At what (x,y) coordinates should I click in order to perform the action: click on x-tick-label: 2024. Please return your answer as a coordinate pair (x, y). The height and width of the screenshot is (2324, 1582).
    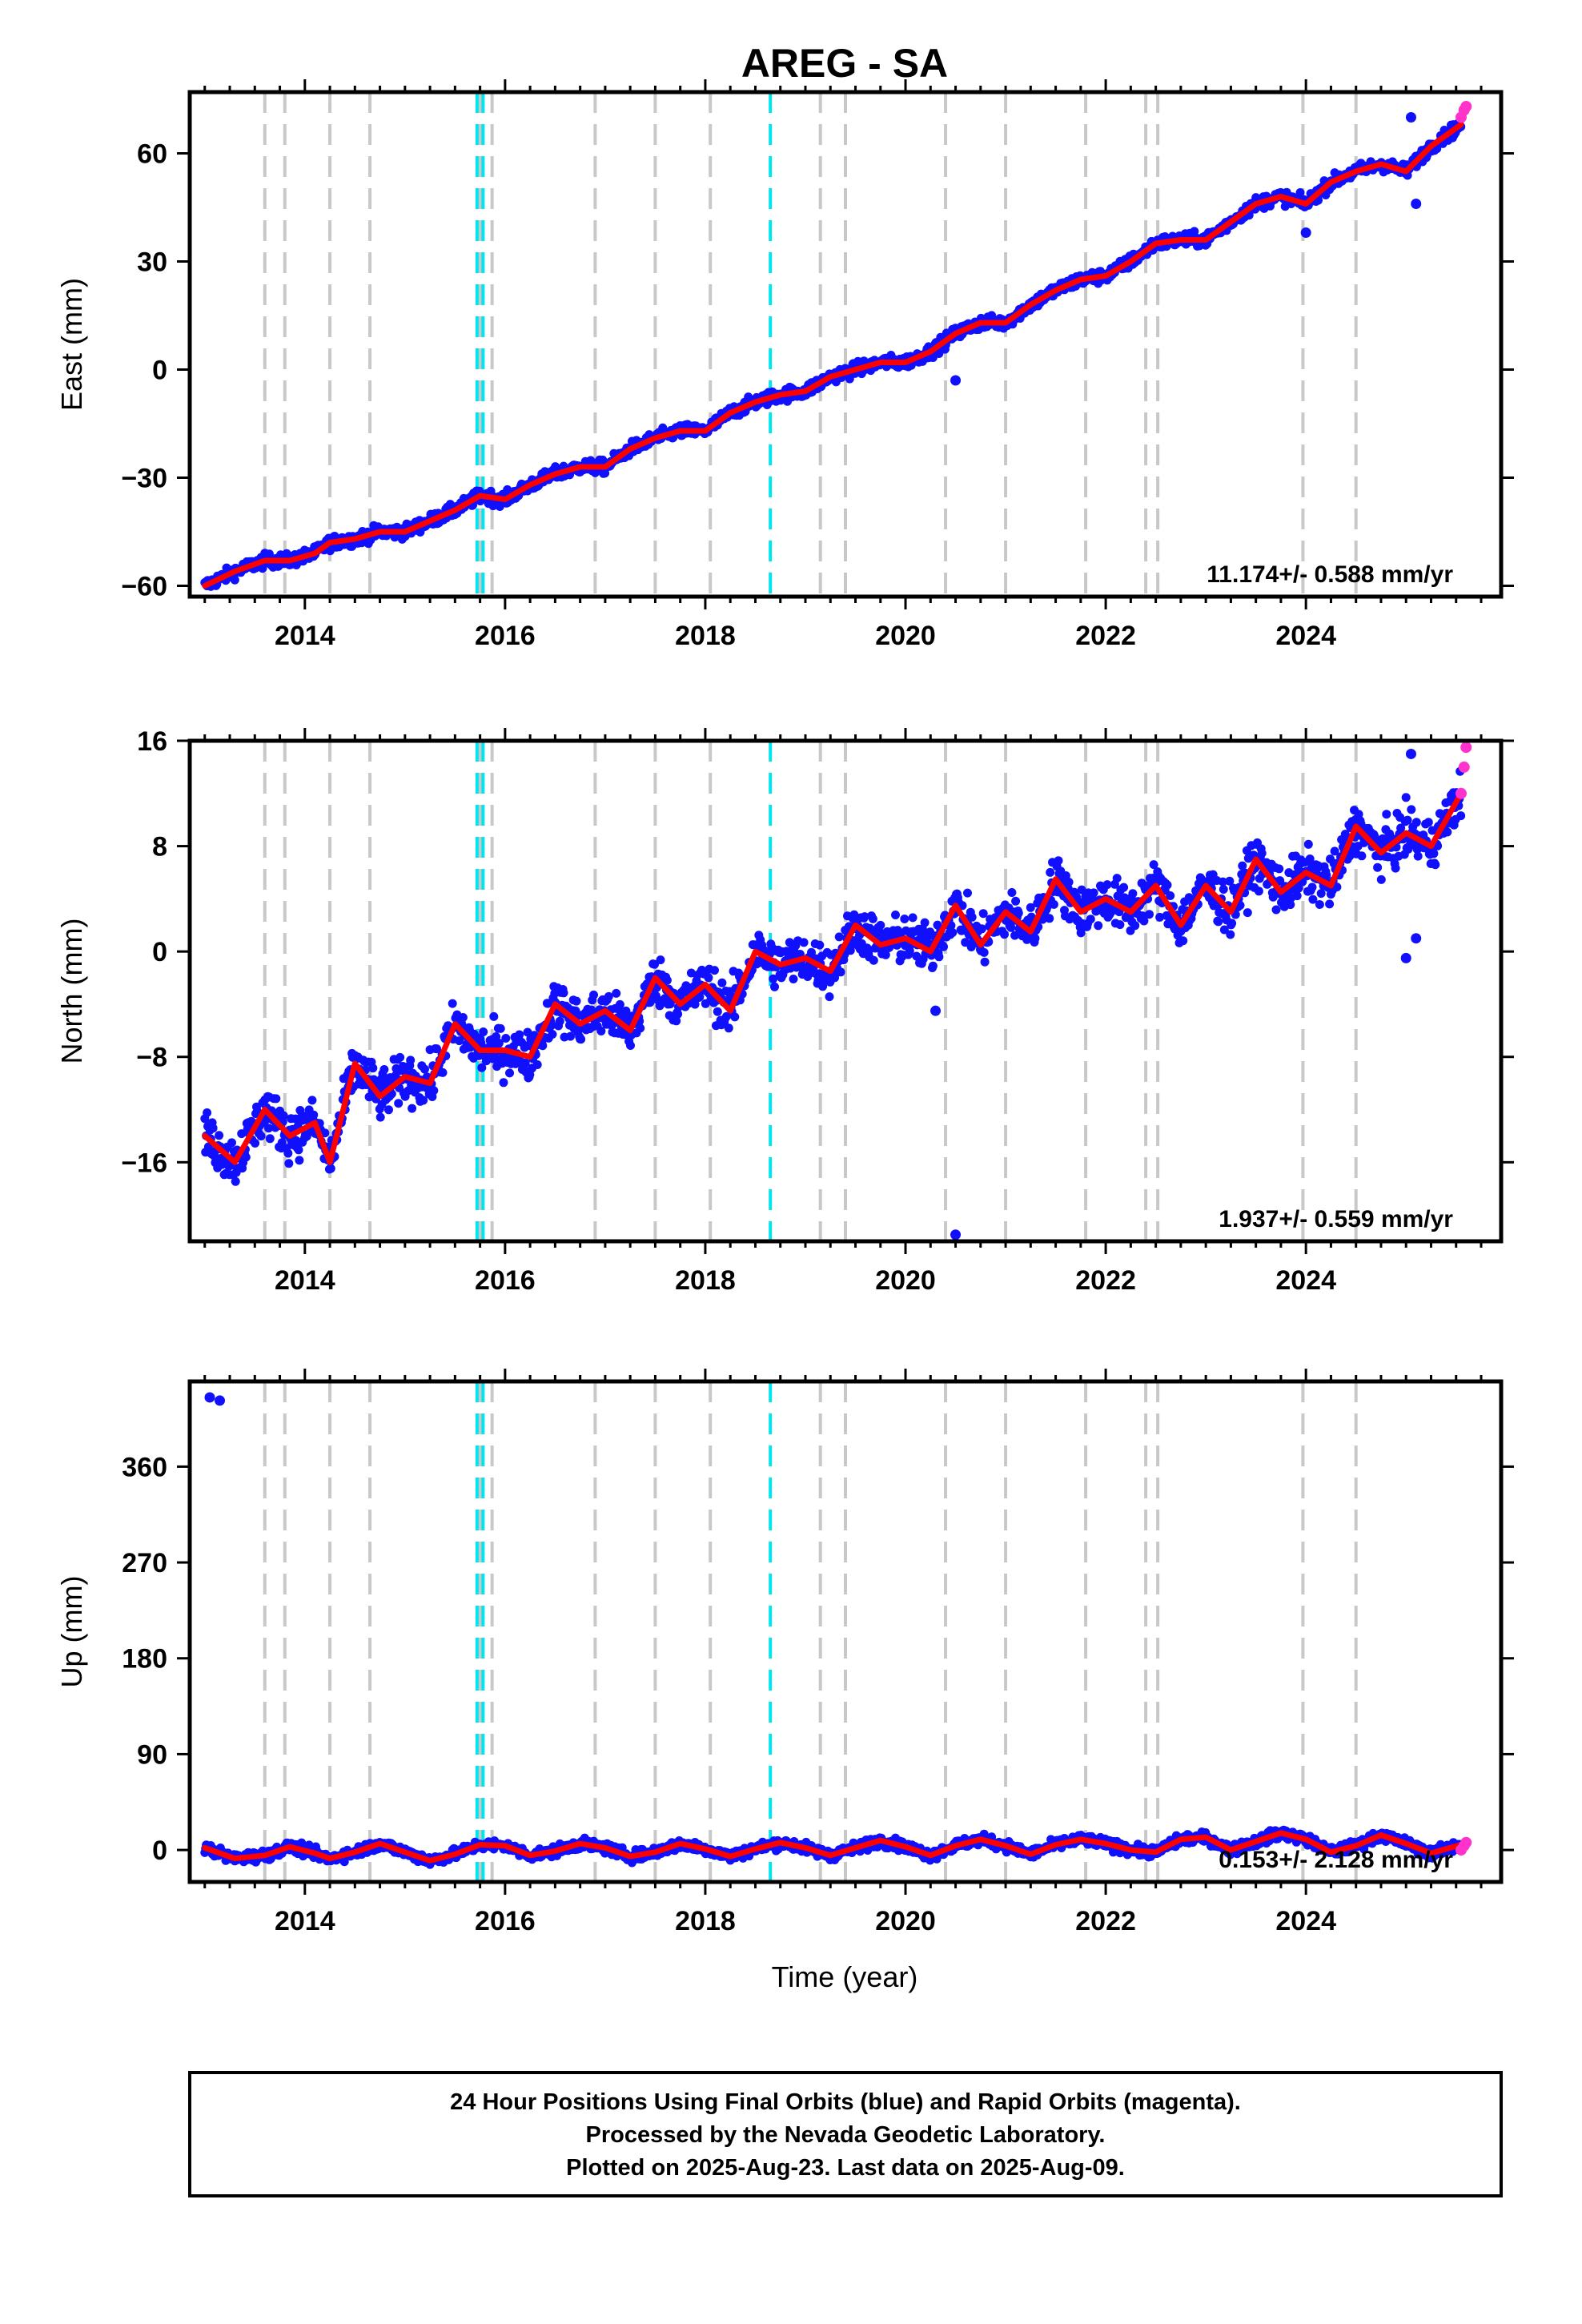
    Looking at the image, I should click on (1305, 636).